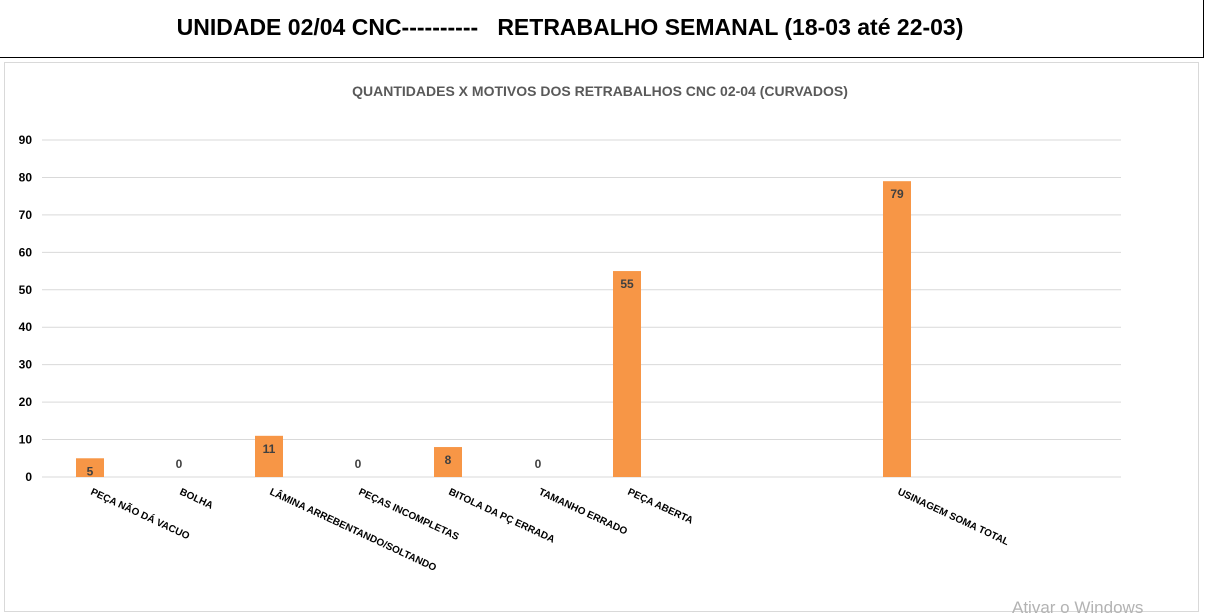 The width and height of the screenshot is (1205, 616). I want to click on y-tick-label: 50, so click(26, 290).